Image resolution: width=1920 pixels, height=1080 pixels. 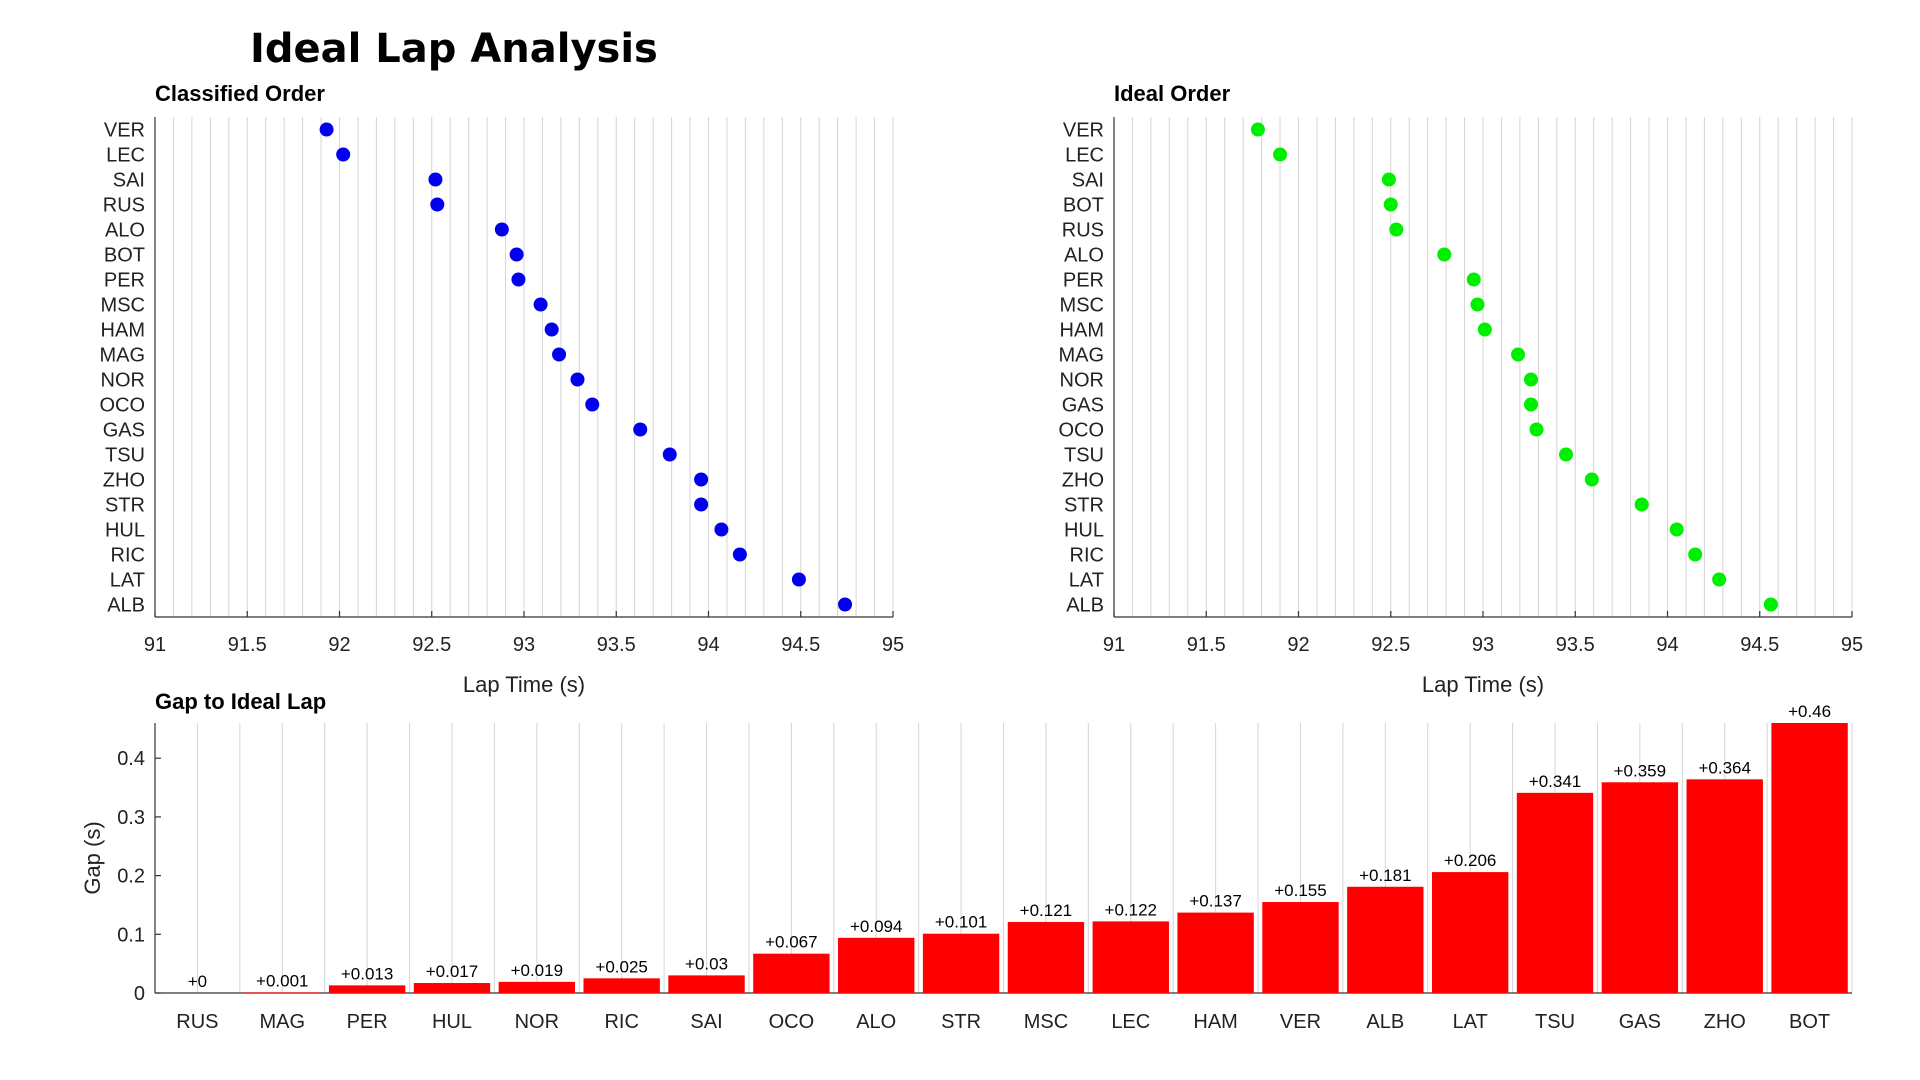 I want to click on gap-driver-label: GAS, so click(x=1640, y=1022).